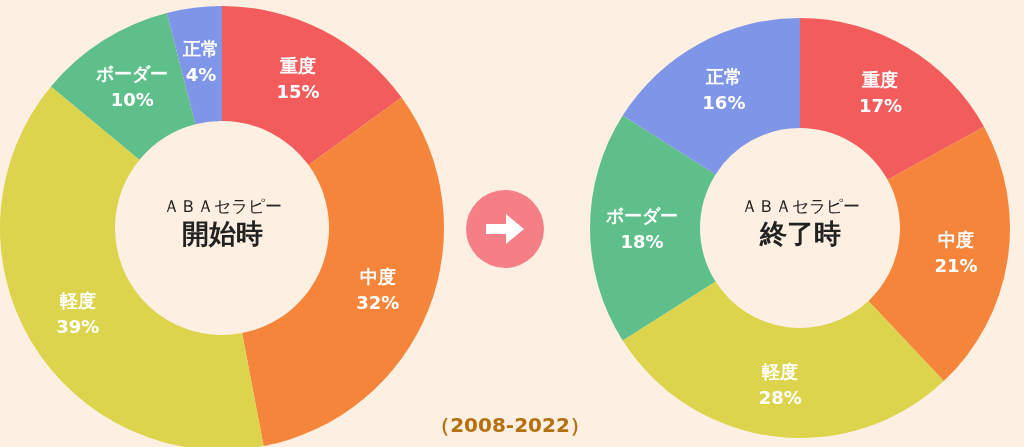  What do you see at coordinates (201, 75) in the screenshot?
I see `data-label: 4%` at bounding box center [201, 75].